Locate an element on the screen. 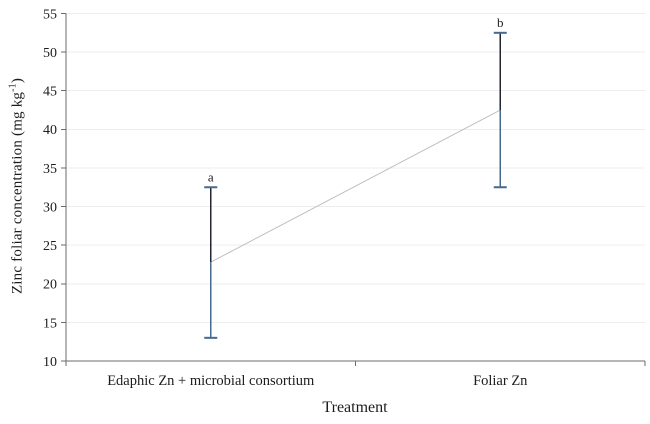 The height and width of the screenshot is (424, 650). y-axis-title: Zinc foliar concentration (mg kg-1) is located at coordinates (17, 186).